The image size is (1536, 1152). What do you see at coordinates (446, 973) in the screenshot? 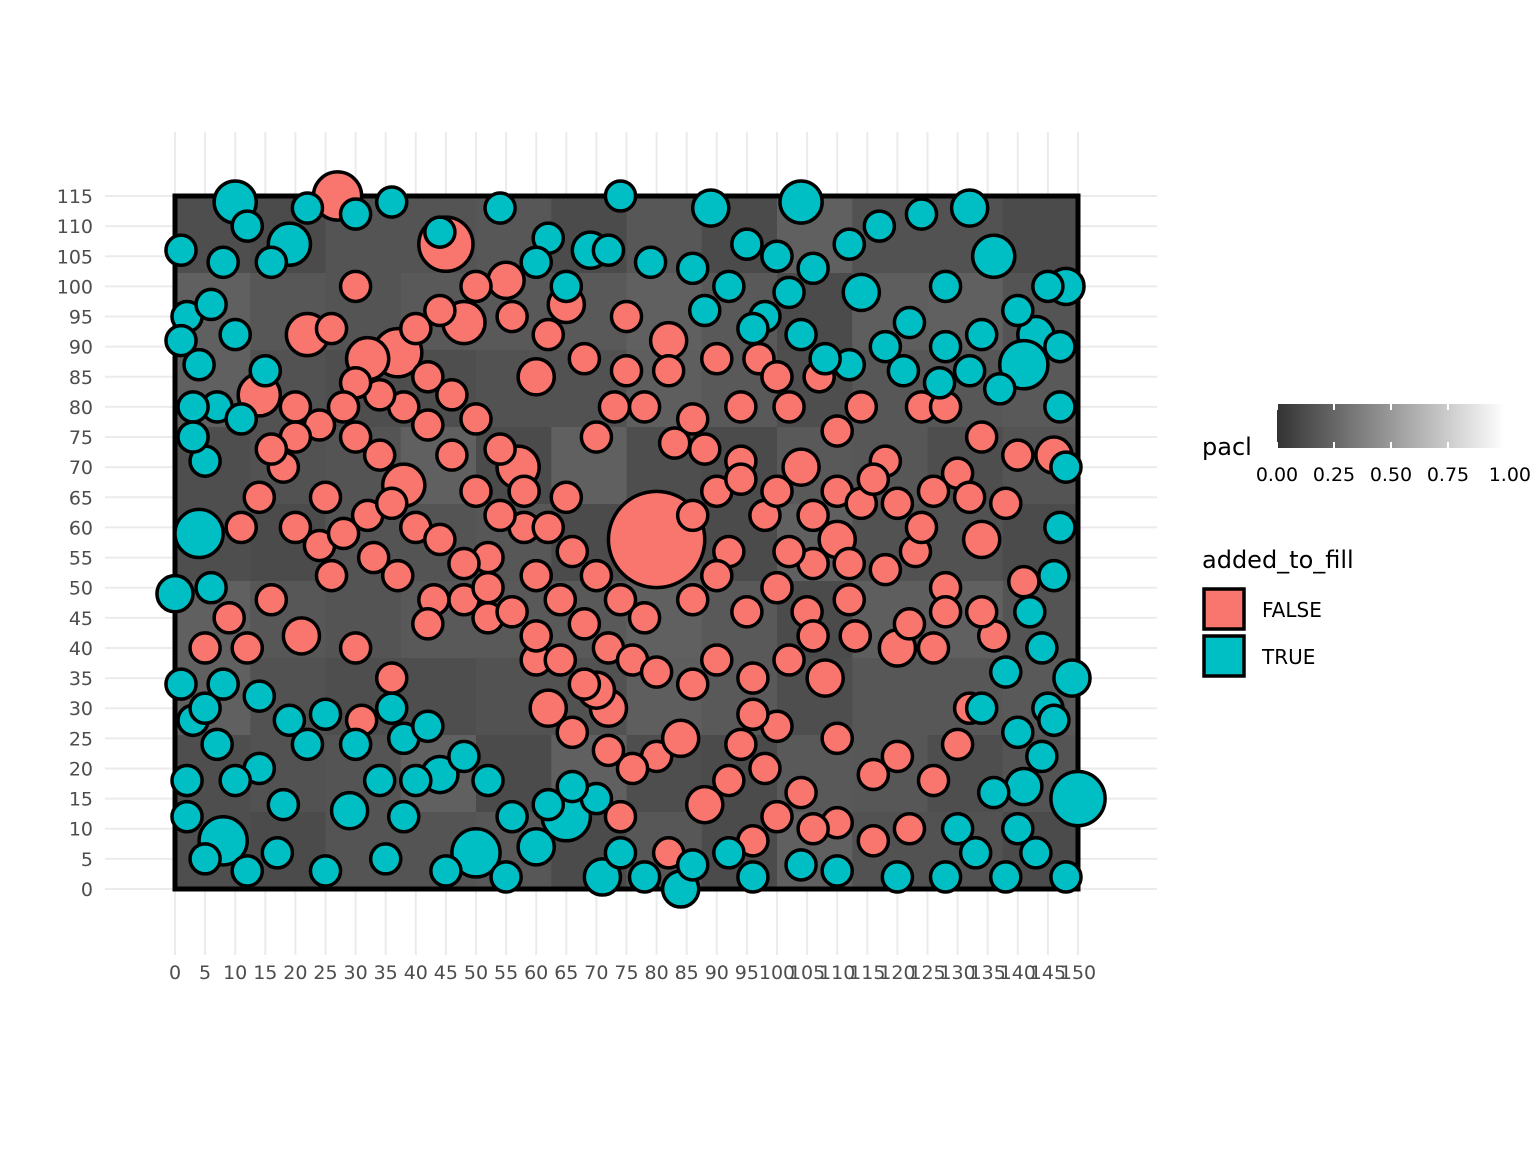
I see `x-tick-label-45: 45` at bounding box center [446, 973].